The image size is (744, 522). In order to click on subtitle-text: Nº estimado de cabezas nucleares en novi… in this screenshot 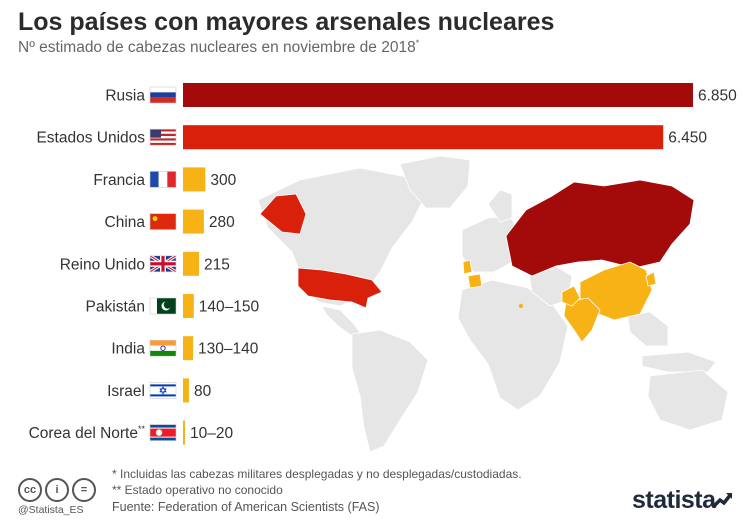, I will do `click(217, 48)`.